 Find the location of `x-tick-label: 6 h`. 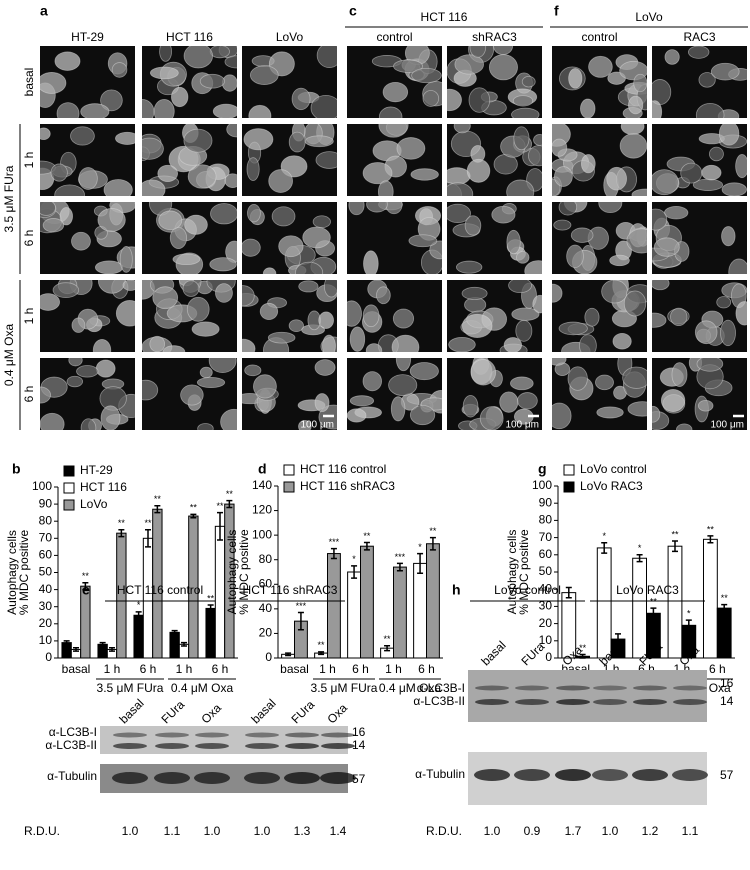

x-tick-label: 6 h is located at coordinates (717, 669).